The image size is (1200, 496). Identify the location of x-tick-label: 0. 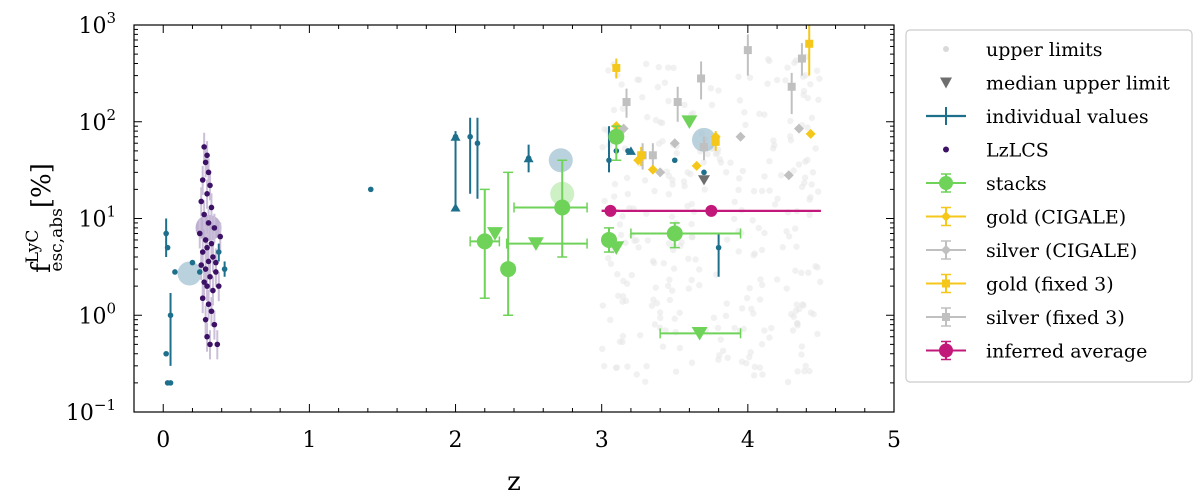
(163, 440).